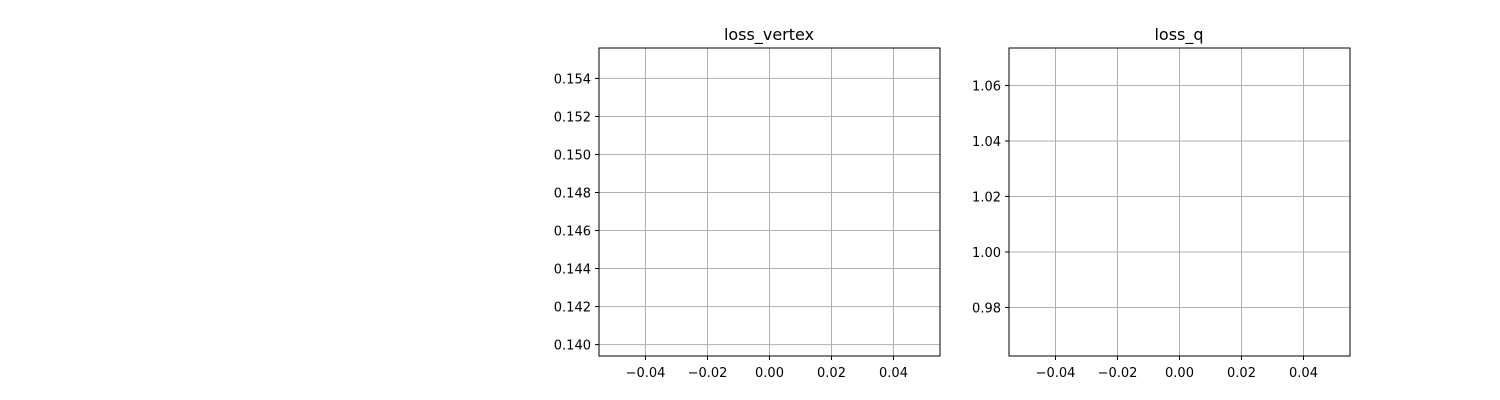 The width and height of the screenshot is (1500, 400). What do you see at coordinates (769, 35) in the screenshot?
I see `subplot-title: loss_vertex` at bounding box center [769, 35].